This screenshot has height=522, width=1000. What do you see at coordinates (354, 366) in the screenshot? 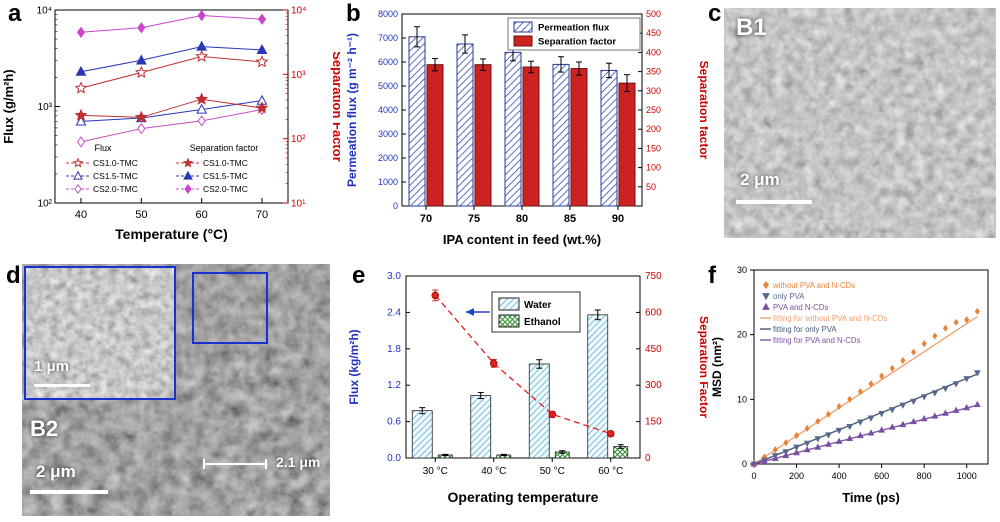
I see `svg-text: Flux (kg/m²h)` at bounding box center [354, 366].